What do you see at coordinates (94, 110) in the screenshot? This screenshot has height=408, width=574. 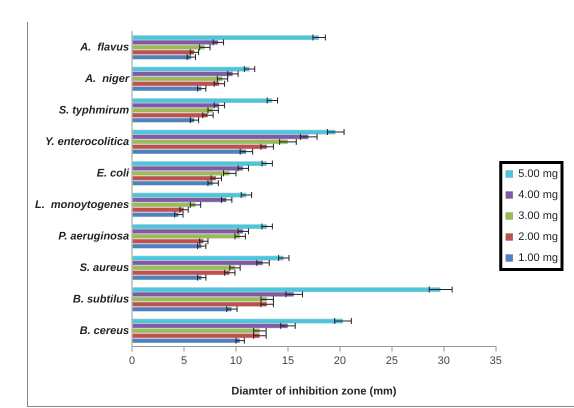 I see `y-tick-label: S. typhmirum` at bounding box center [94, 110].